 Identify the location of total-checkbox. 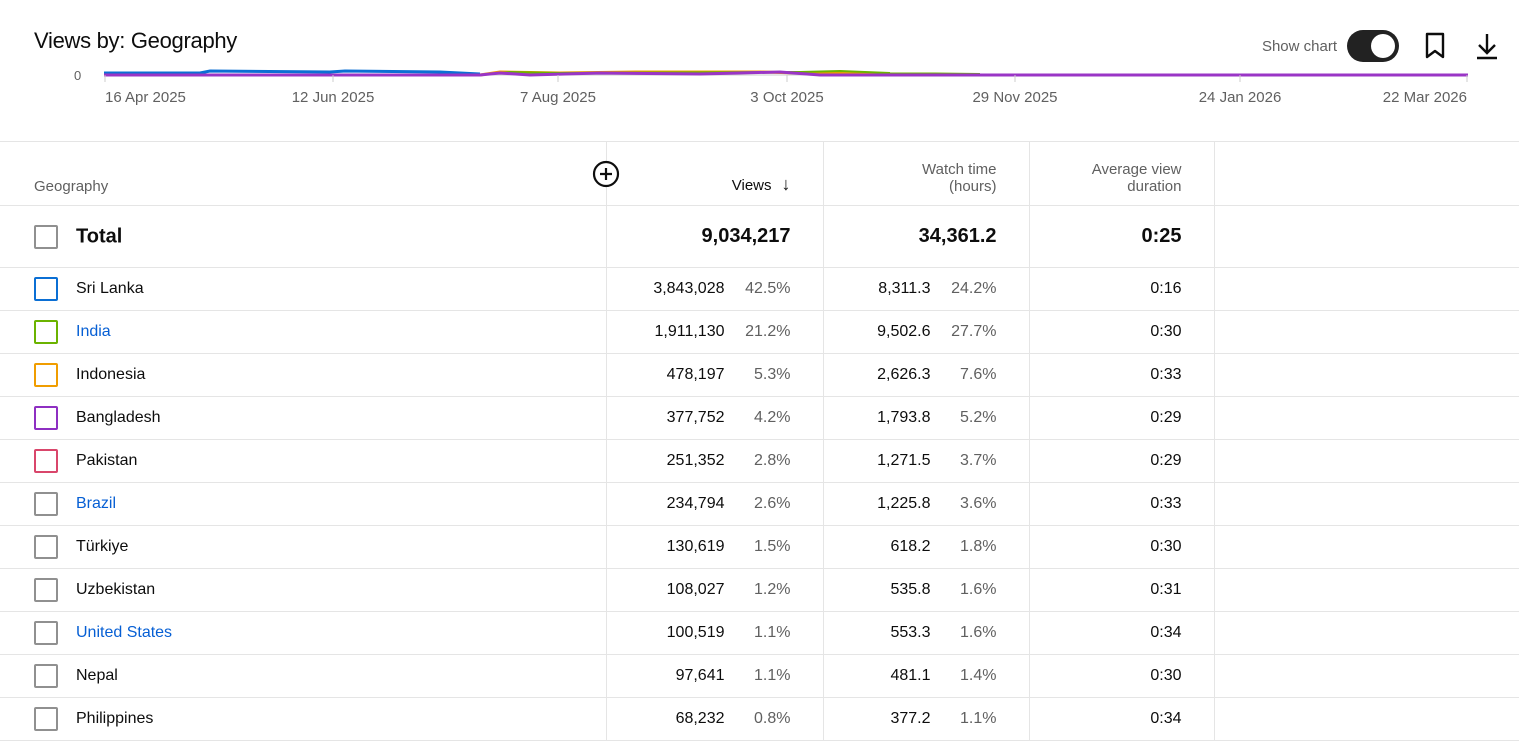
(46, 236).